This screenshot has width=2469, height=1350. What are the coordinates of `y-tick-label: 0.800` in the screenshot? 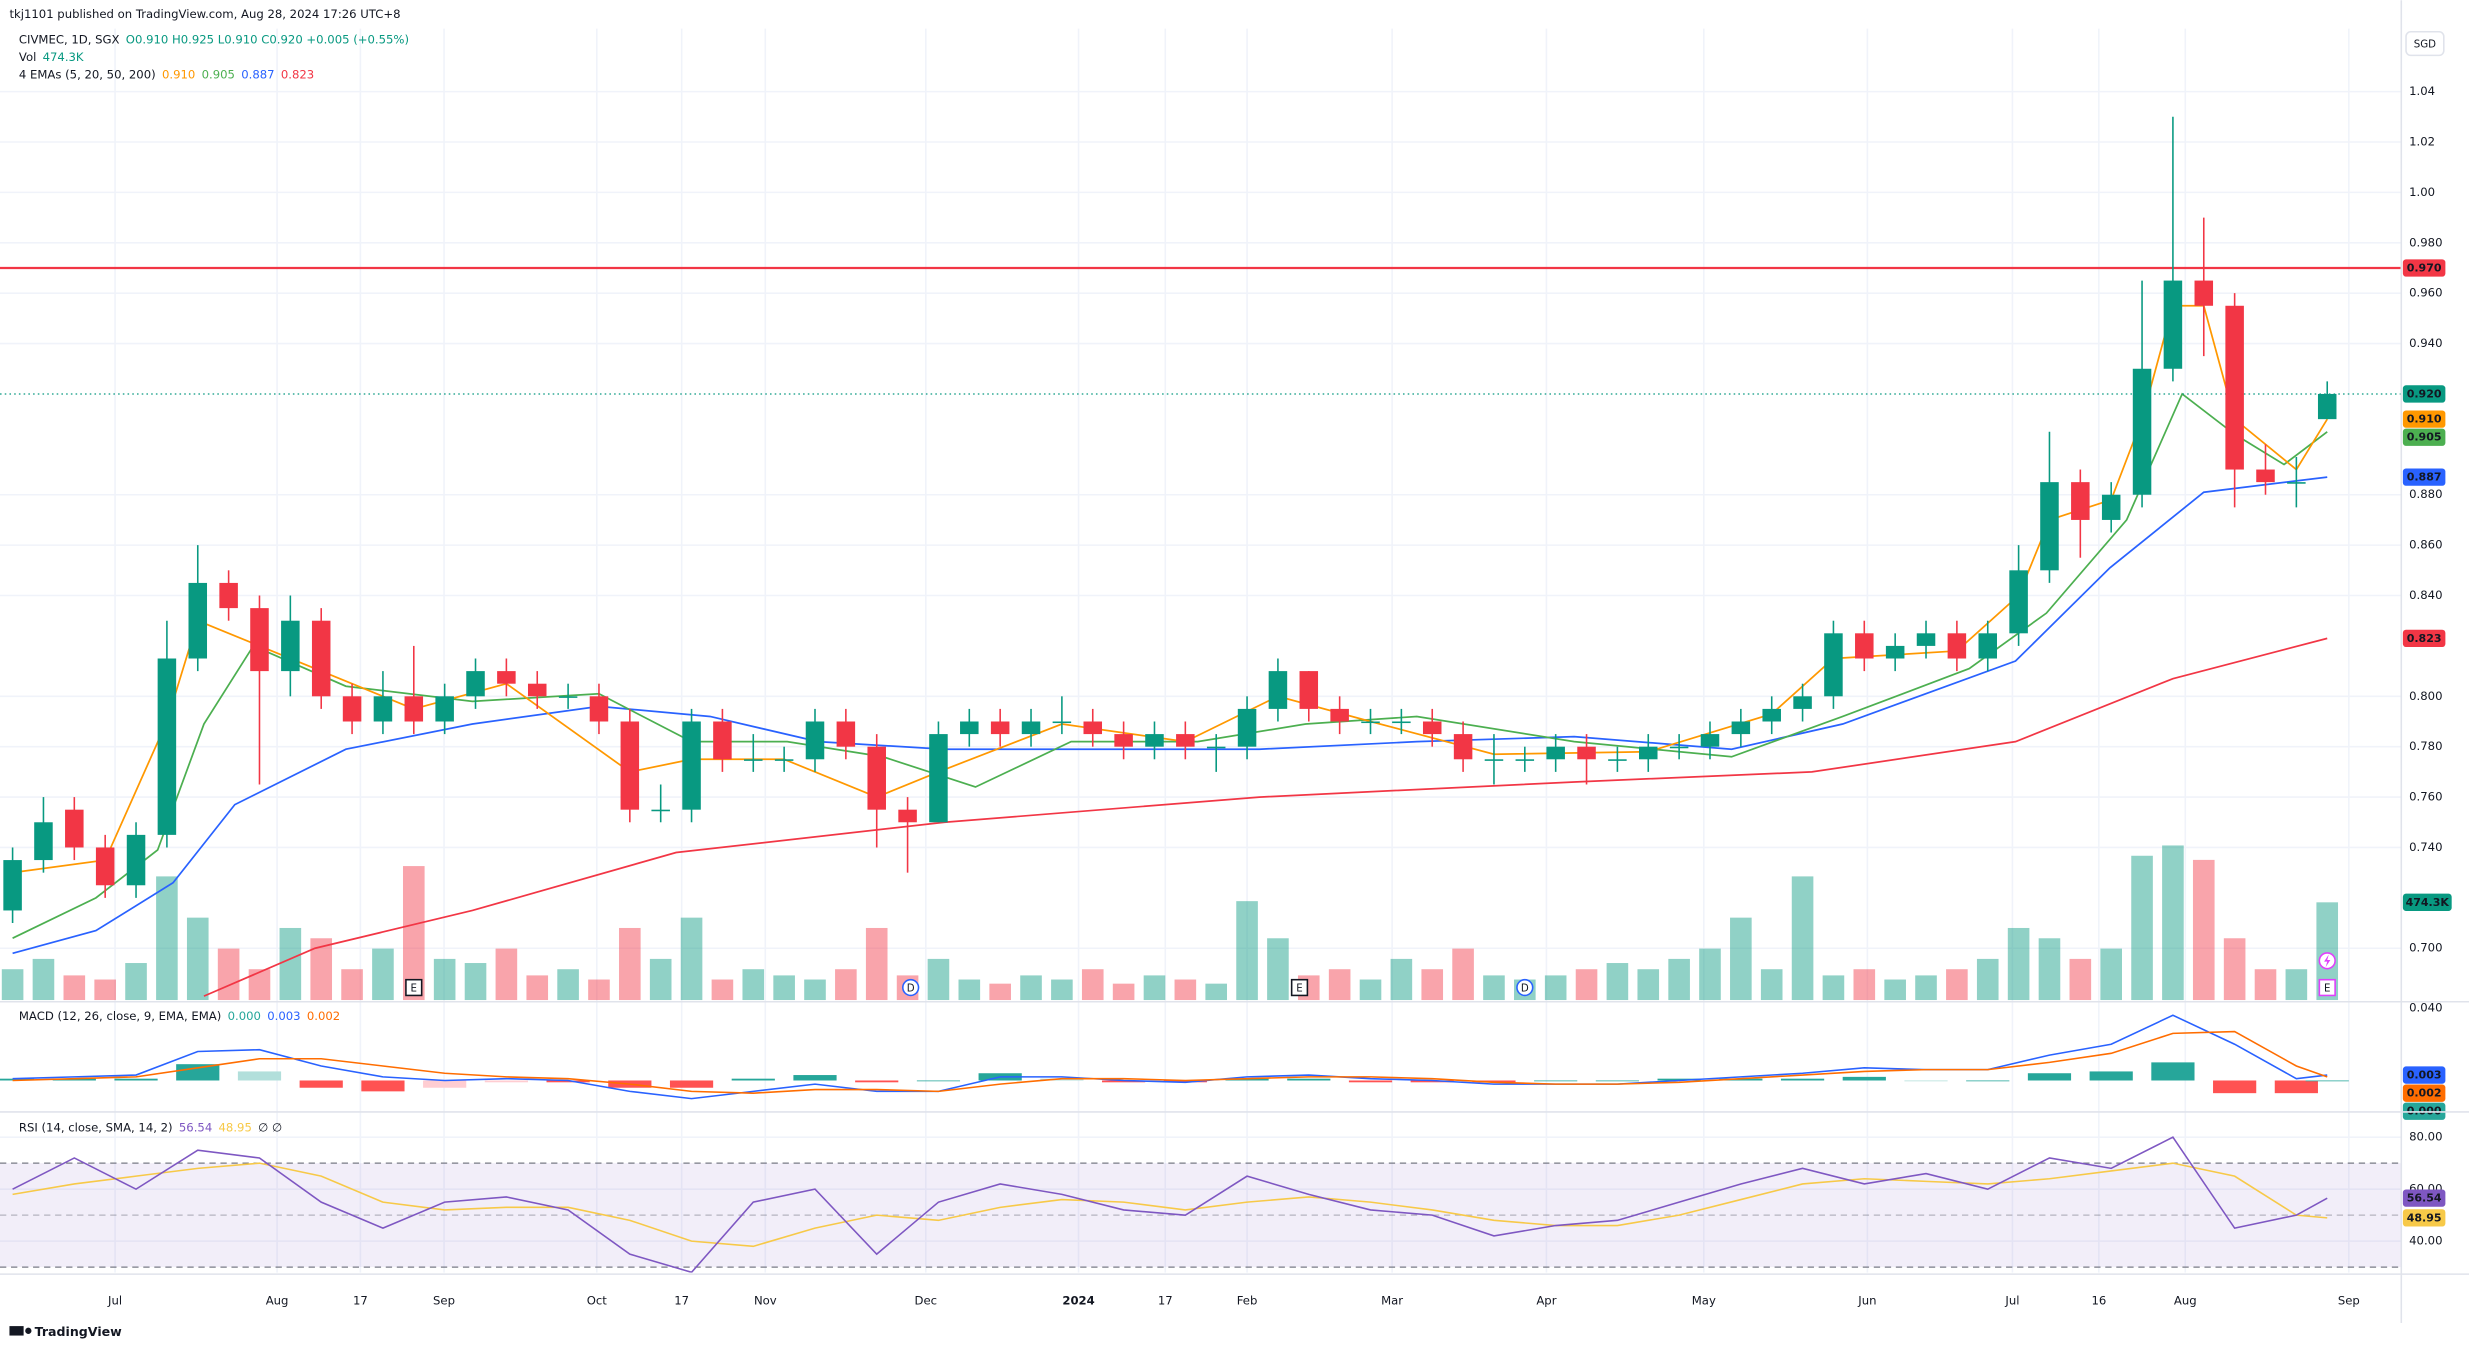 It's located at (2425, 696).